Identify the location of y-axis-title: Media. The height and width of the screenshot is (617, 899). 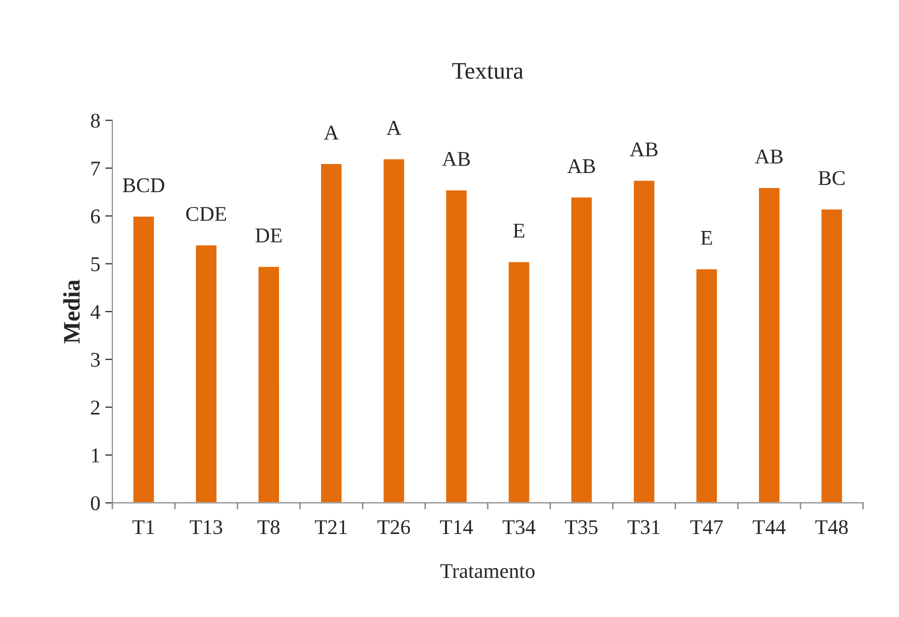
(71, 312).